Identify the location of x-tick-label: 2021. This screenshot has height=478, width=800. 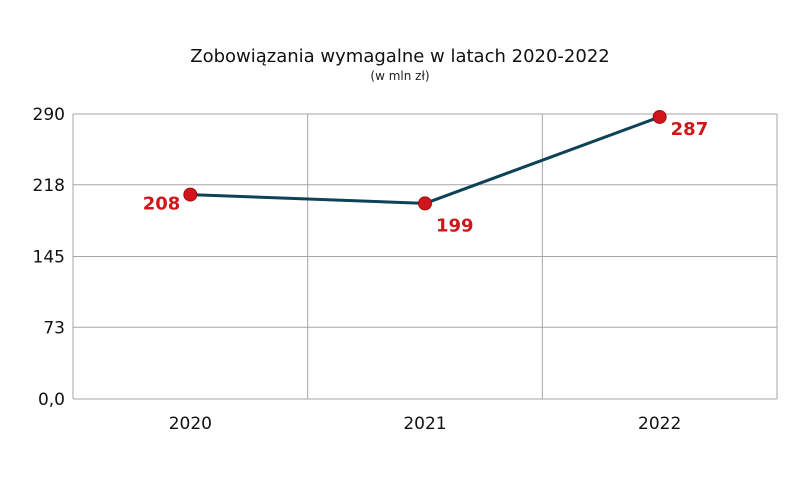
(424, 424).